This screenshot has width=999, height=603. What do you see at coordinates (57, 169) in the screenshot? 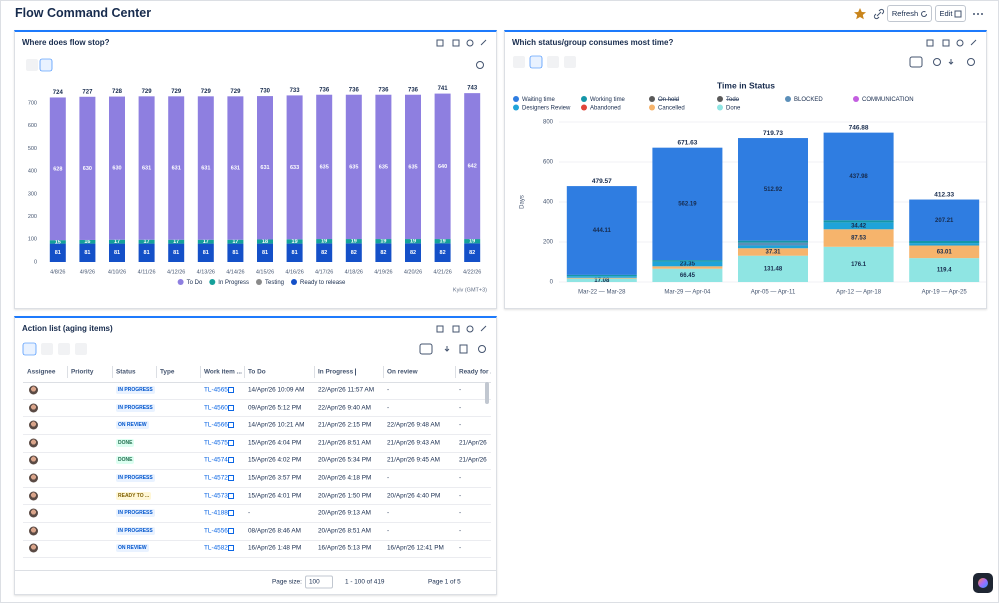
I see `segment-label: 628` at bounding box center [57, 169].